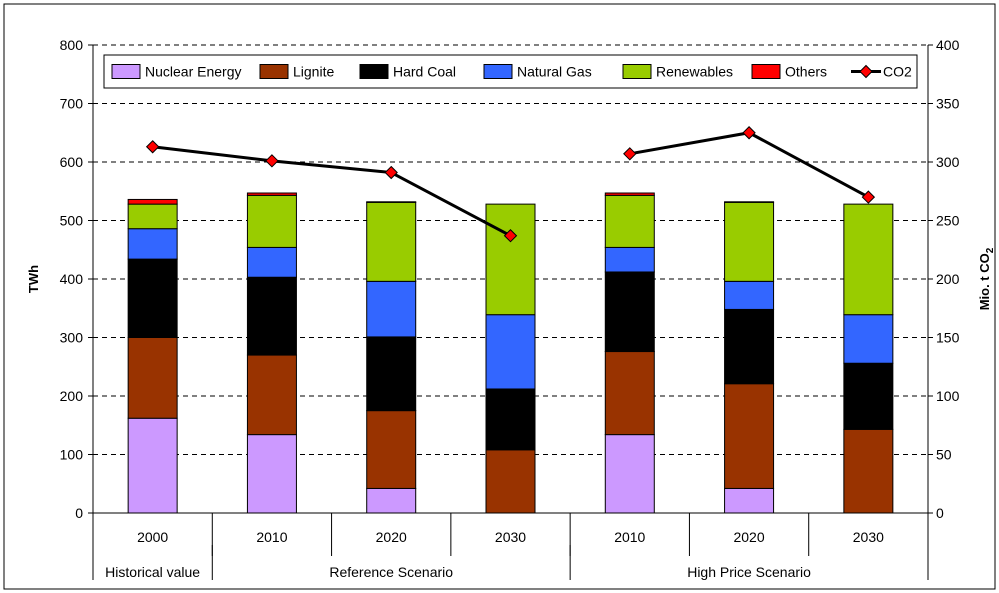  Describe the element at coordinates (72, 221) in the screenshot. I see `y-left-tick-label: 500` at that location.